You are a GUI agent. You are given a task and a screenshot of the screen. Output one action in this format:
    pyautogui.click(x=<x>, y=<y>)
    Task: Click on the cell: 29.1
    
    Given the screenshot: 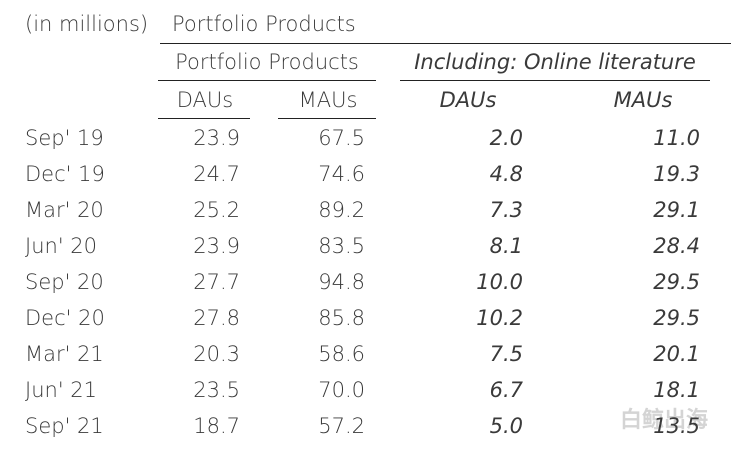 What is the action you would take?
    pyautogui.click(x=676, y=210)
    